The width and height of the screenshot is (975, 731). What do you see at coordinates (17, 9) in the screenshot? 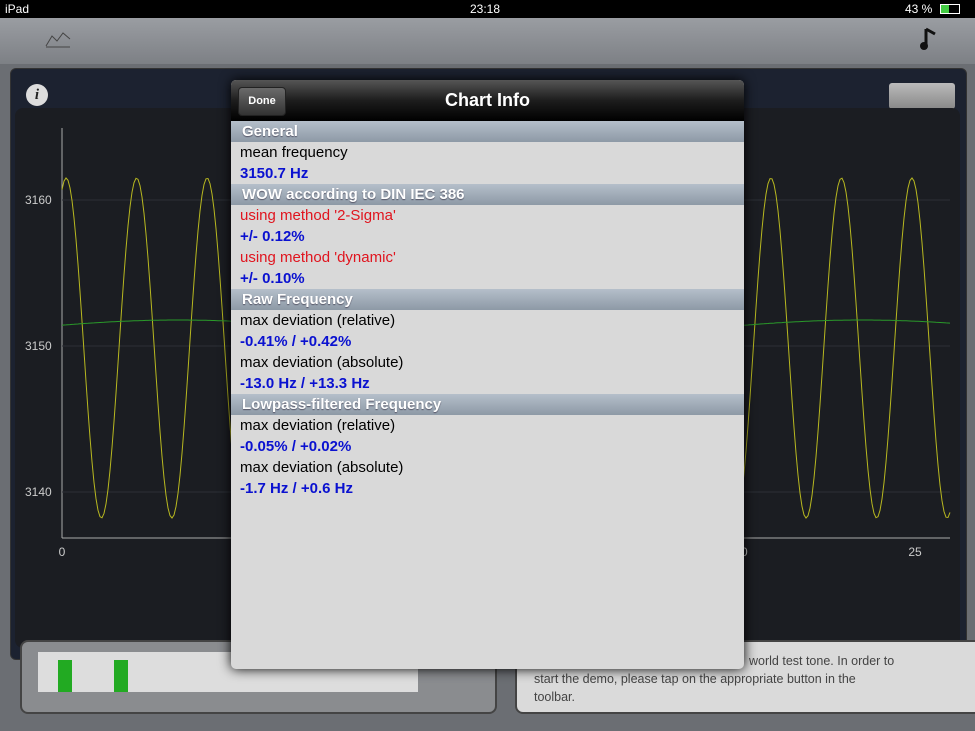
I see `device-name: iPad` at bounding box center [17, 9].